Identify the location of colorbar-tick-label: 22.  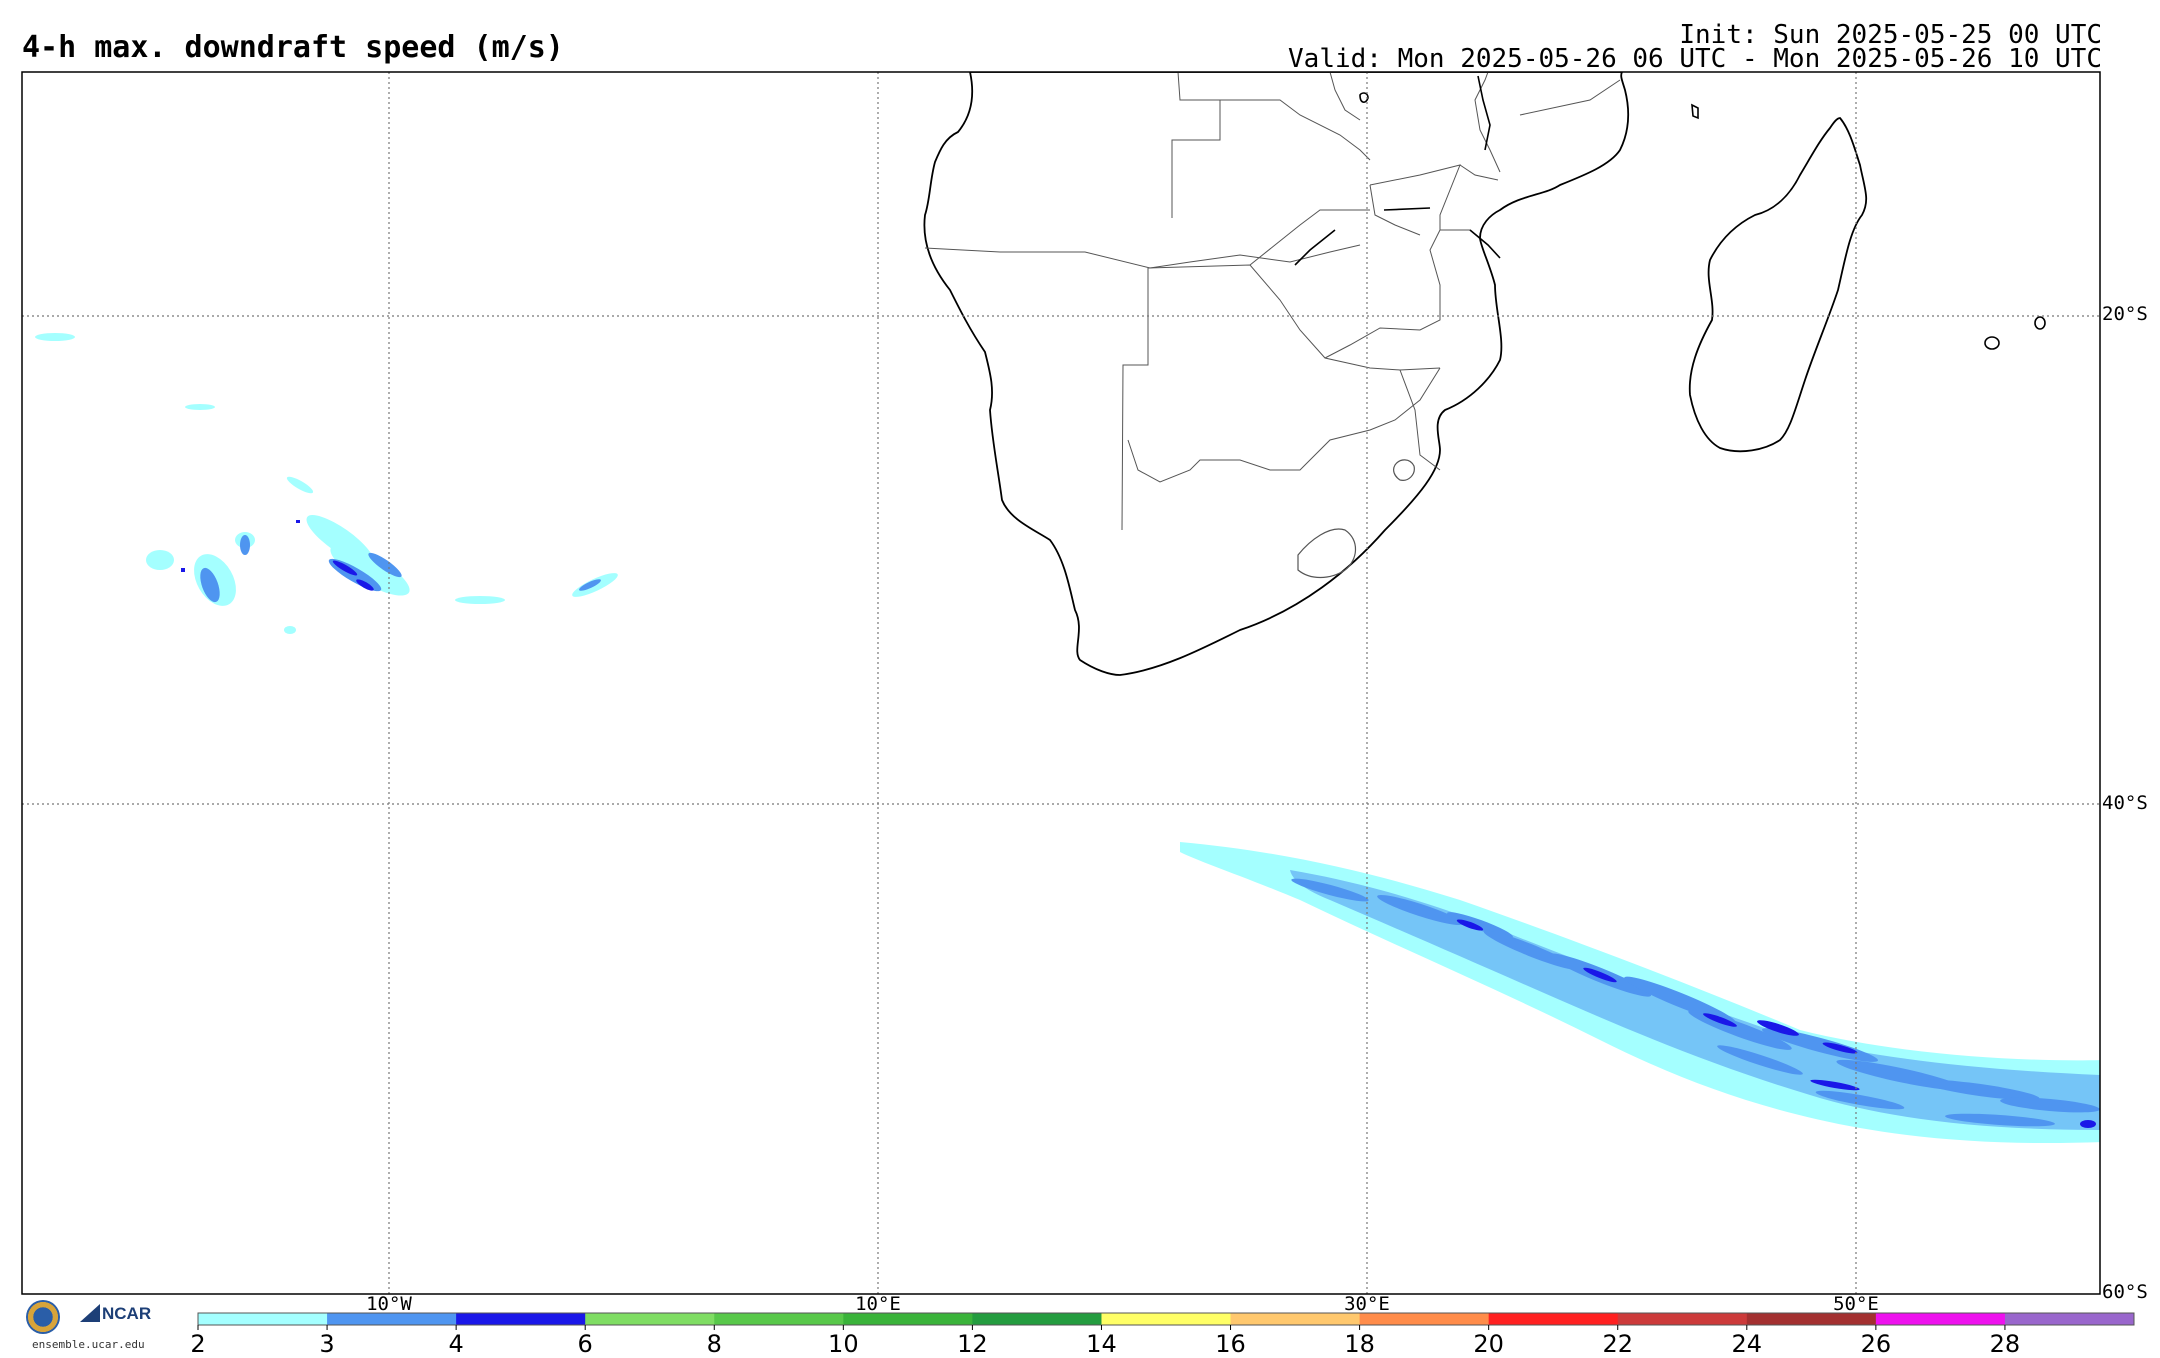
(1617, 1344).